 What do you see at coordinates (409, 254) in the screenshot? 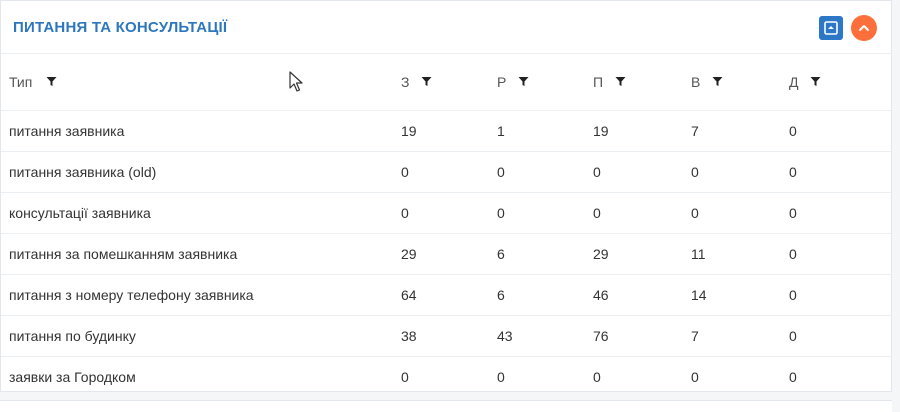
I see `z-cell: 29` at bounding box center [409, 254].